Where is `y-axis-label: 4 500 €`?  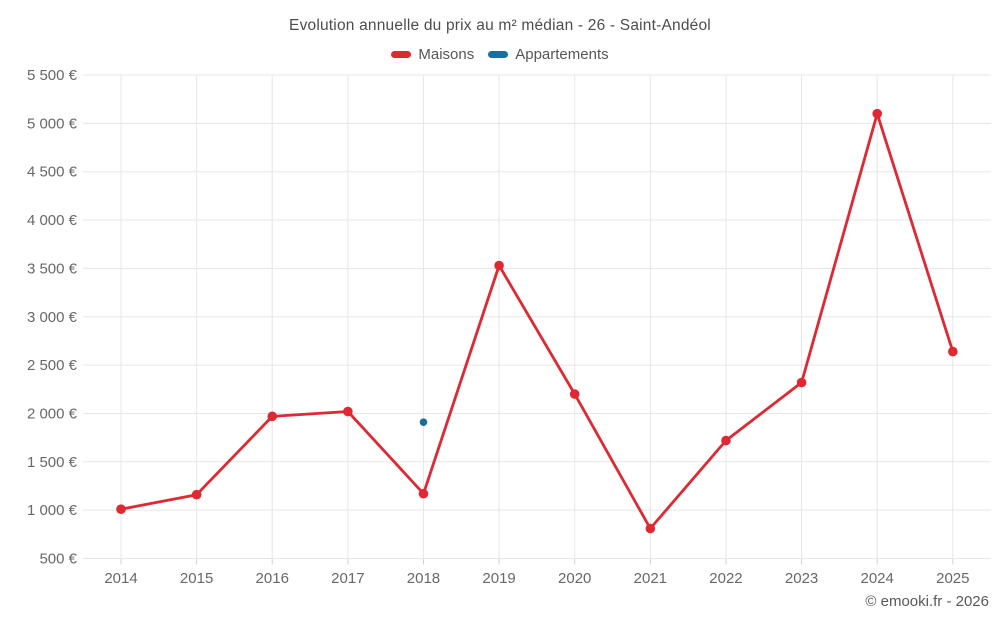 y-axis-label: 4 500 € is located at coordinates (52, 172).